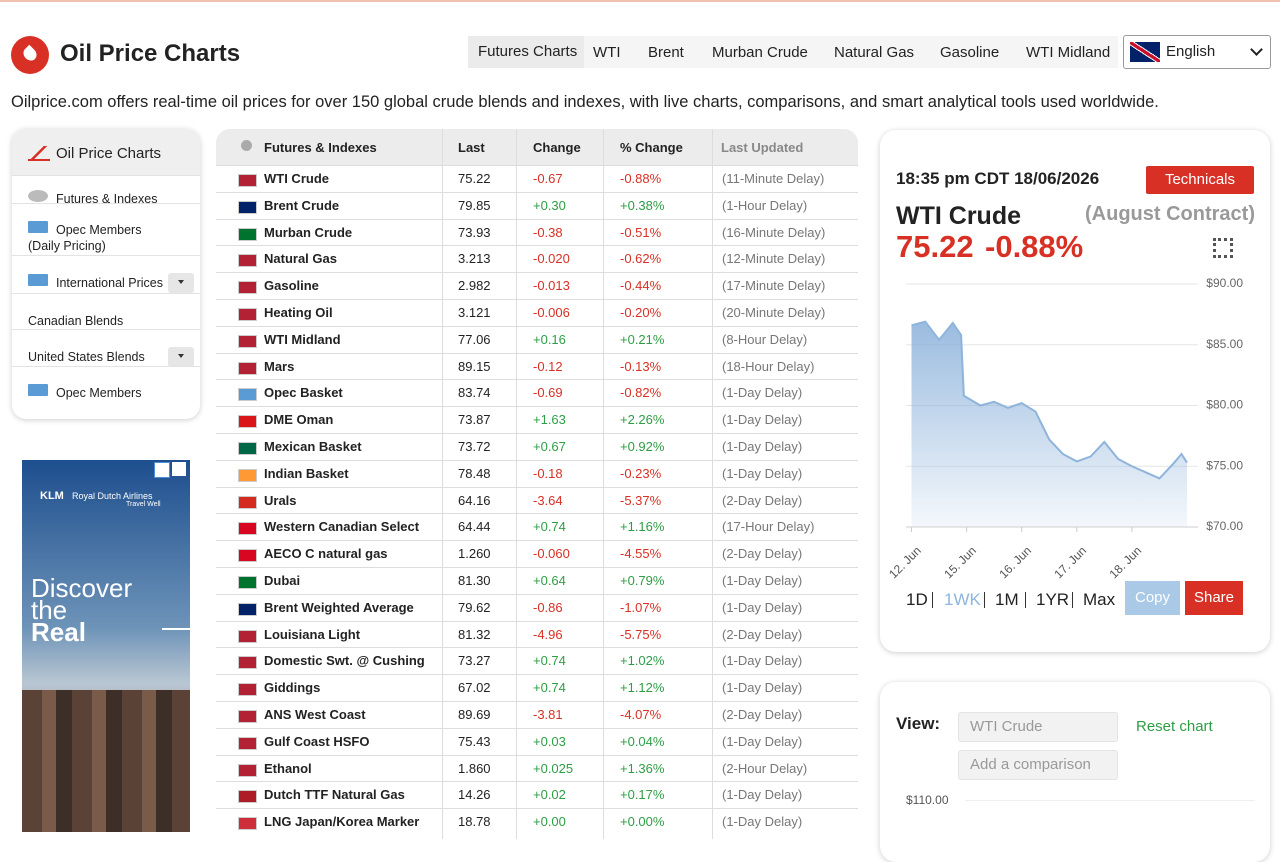 Image resolution: width=1280 pixels, height=862 pixels. I want to click on compare-box, so click(1038, 765).